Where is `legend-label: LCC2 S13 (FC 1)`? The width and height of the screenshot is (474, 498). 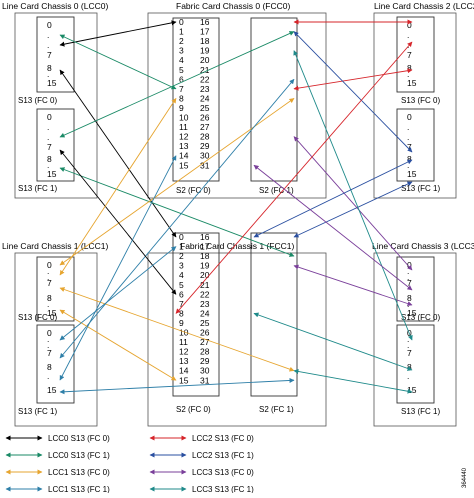
legend-label: LCC2 S13 (FC 1) is located at coordinates (223, 455).